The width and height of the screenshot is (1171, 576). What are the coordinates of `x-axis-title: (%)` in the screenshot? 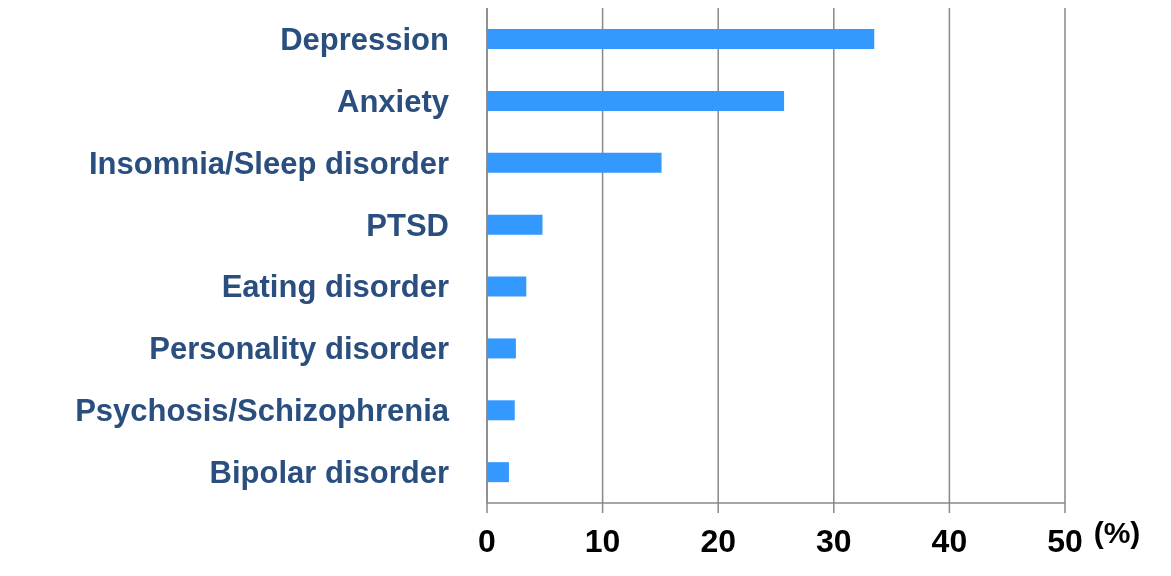 It's located at (1117, 532).